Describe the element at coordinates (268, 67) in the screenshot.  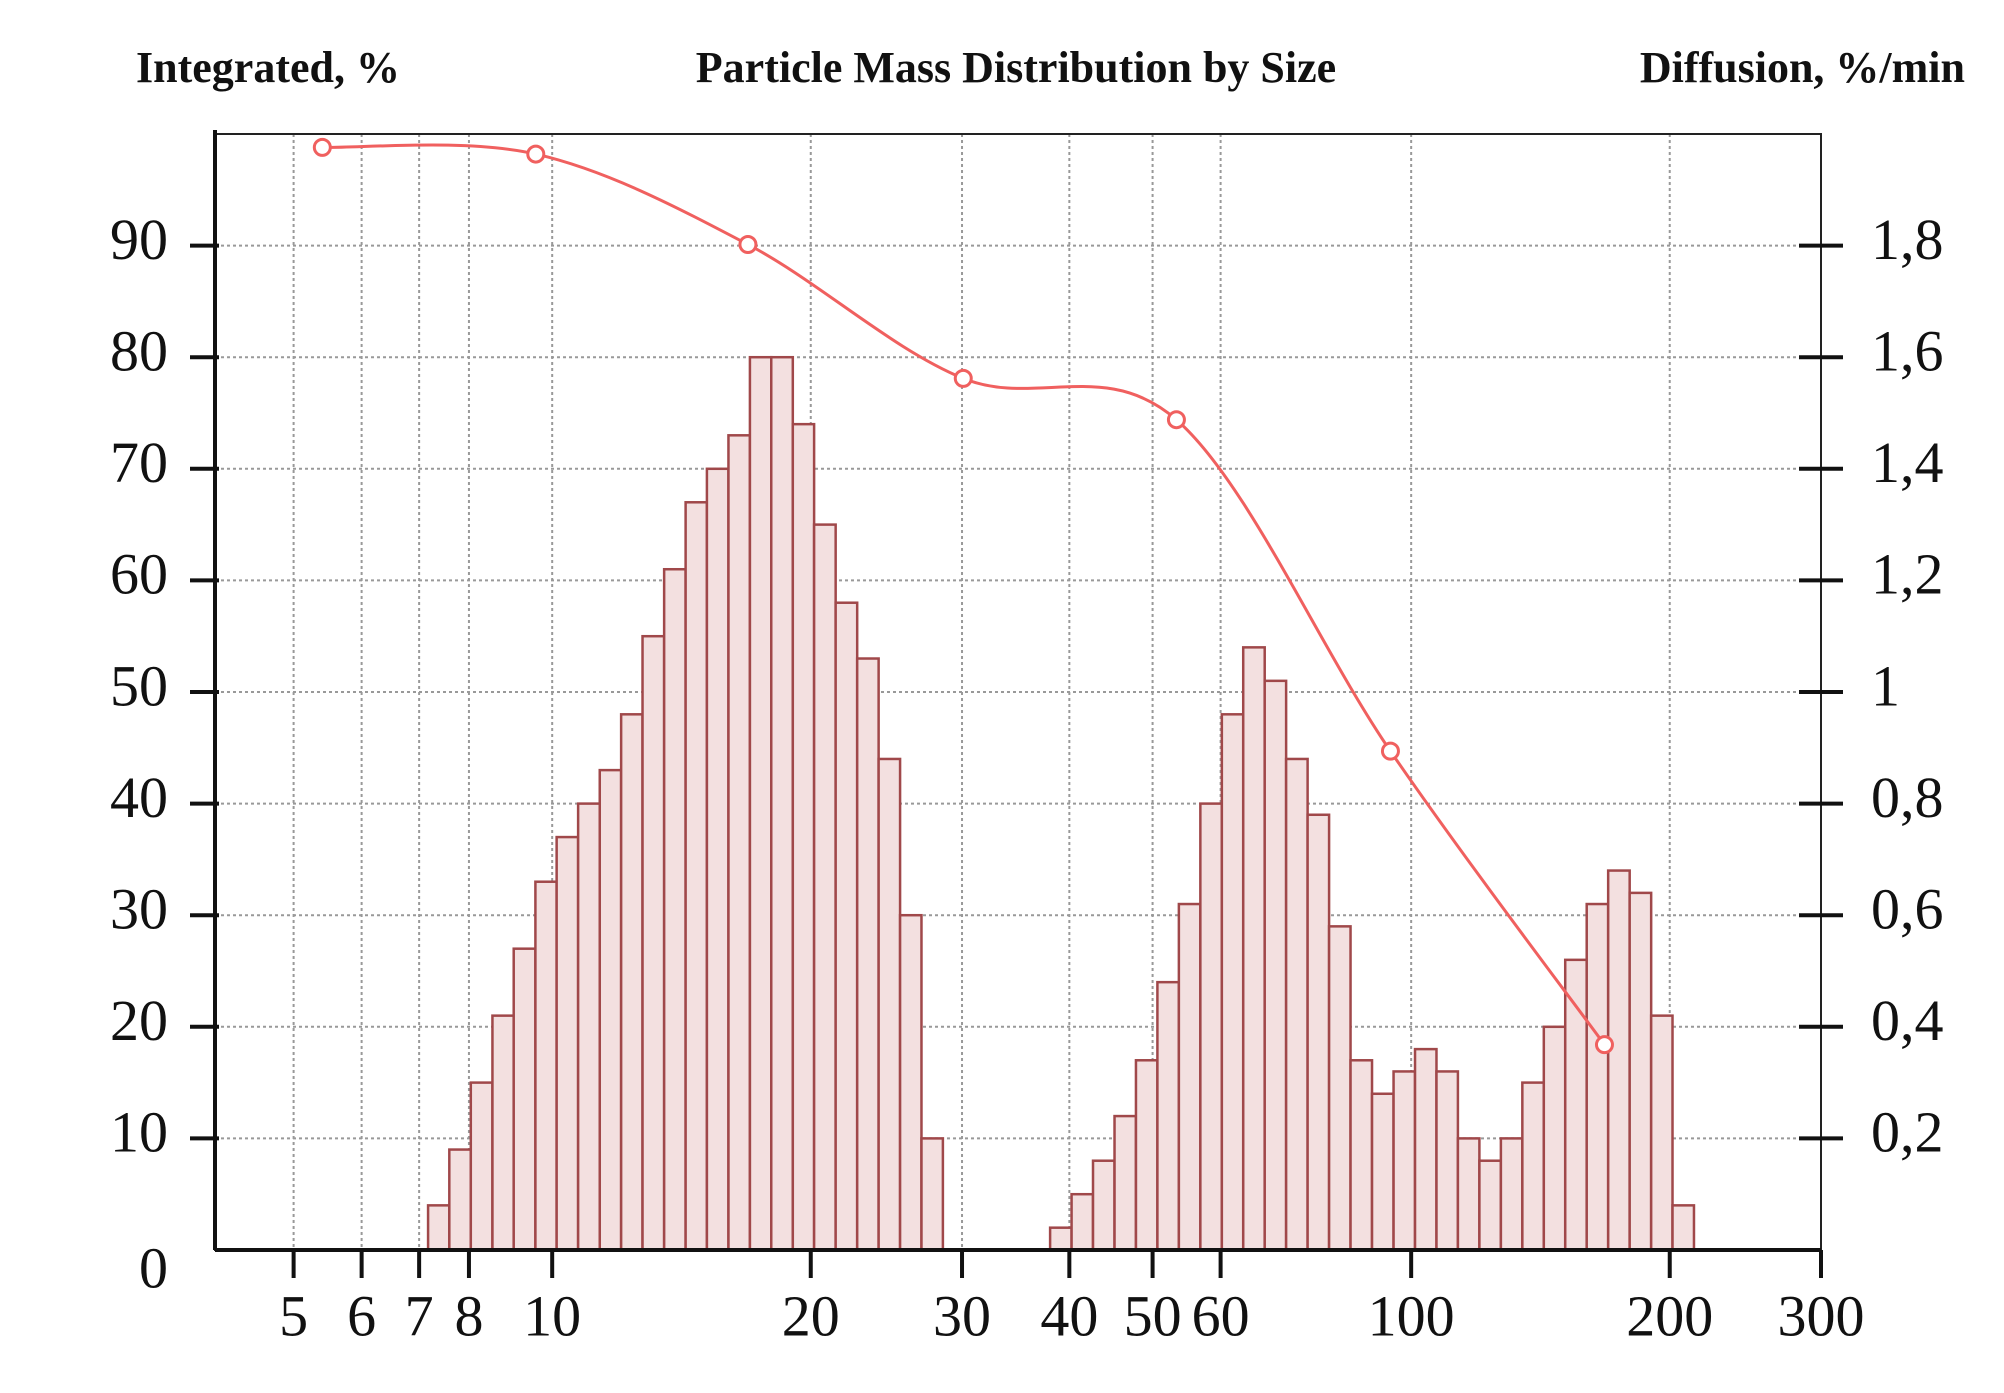
I see `y-axis-label: Integrated, %` at that location.